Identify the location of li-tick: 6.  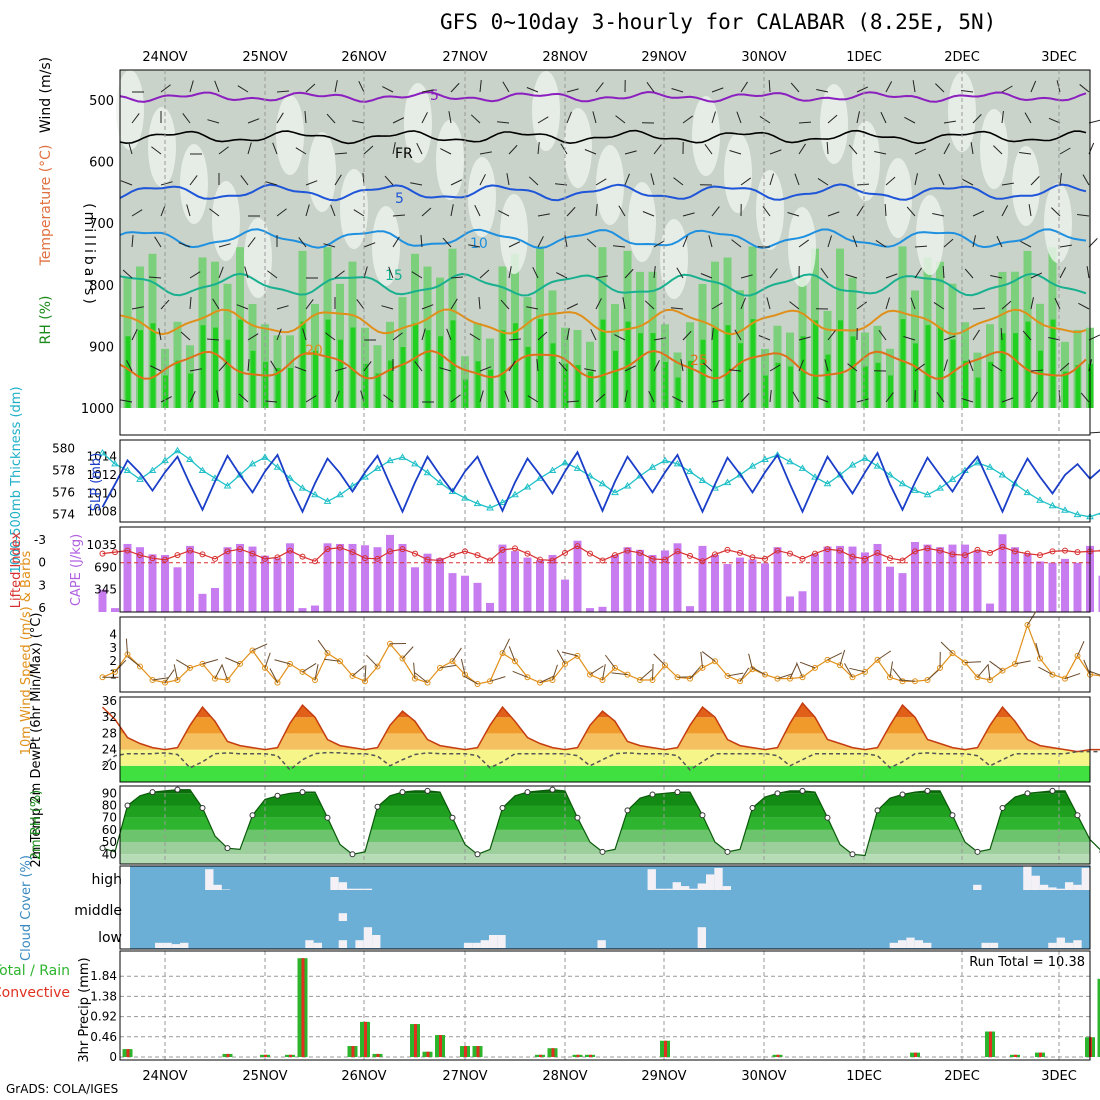
(42, 608).